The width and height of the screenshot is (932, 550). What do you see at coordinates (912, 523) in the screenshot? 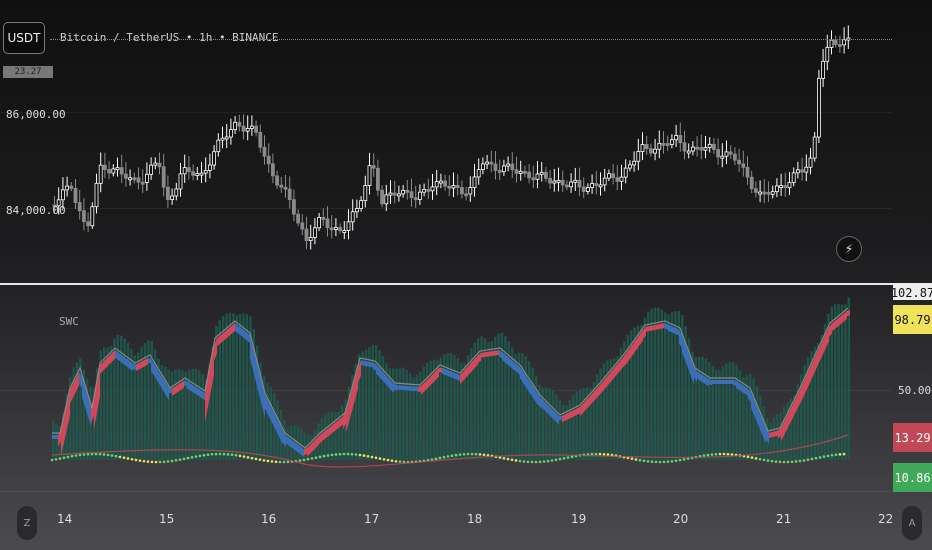
I see `auto-scale-button: A` at bounding box center [912, 523].